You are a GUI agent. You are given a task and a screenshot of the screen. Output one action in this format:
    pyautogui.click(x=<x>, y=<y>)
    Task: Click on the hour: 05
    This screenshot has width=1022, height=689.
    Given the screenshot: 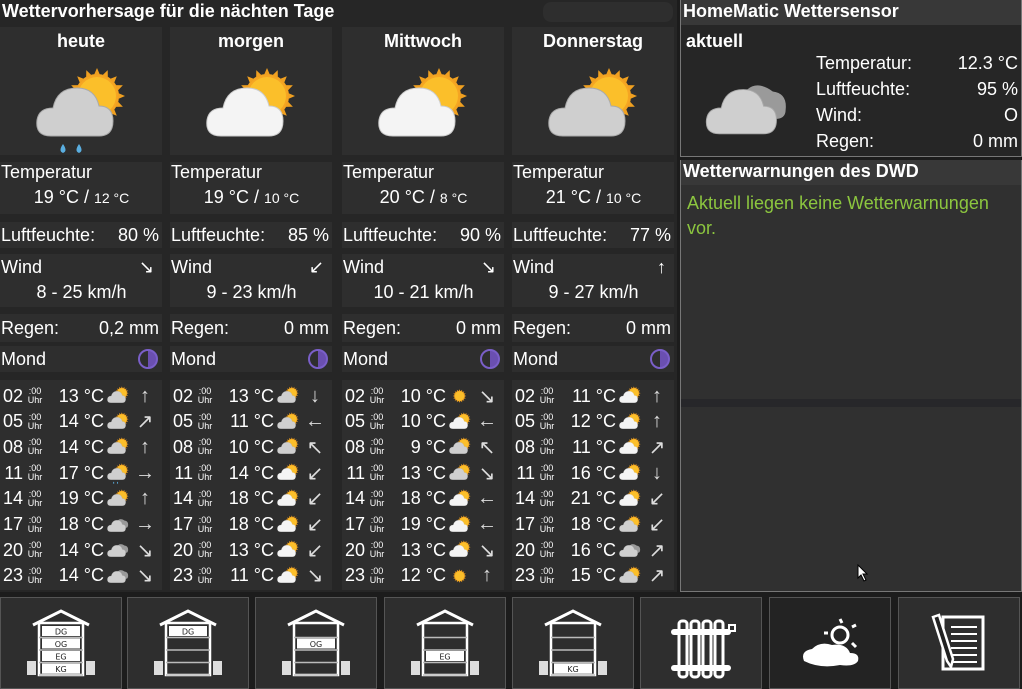 What is the action you would take?
    pyautogui.click(x=524, y=421)
    